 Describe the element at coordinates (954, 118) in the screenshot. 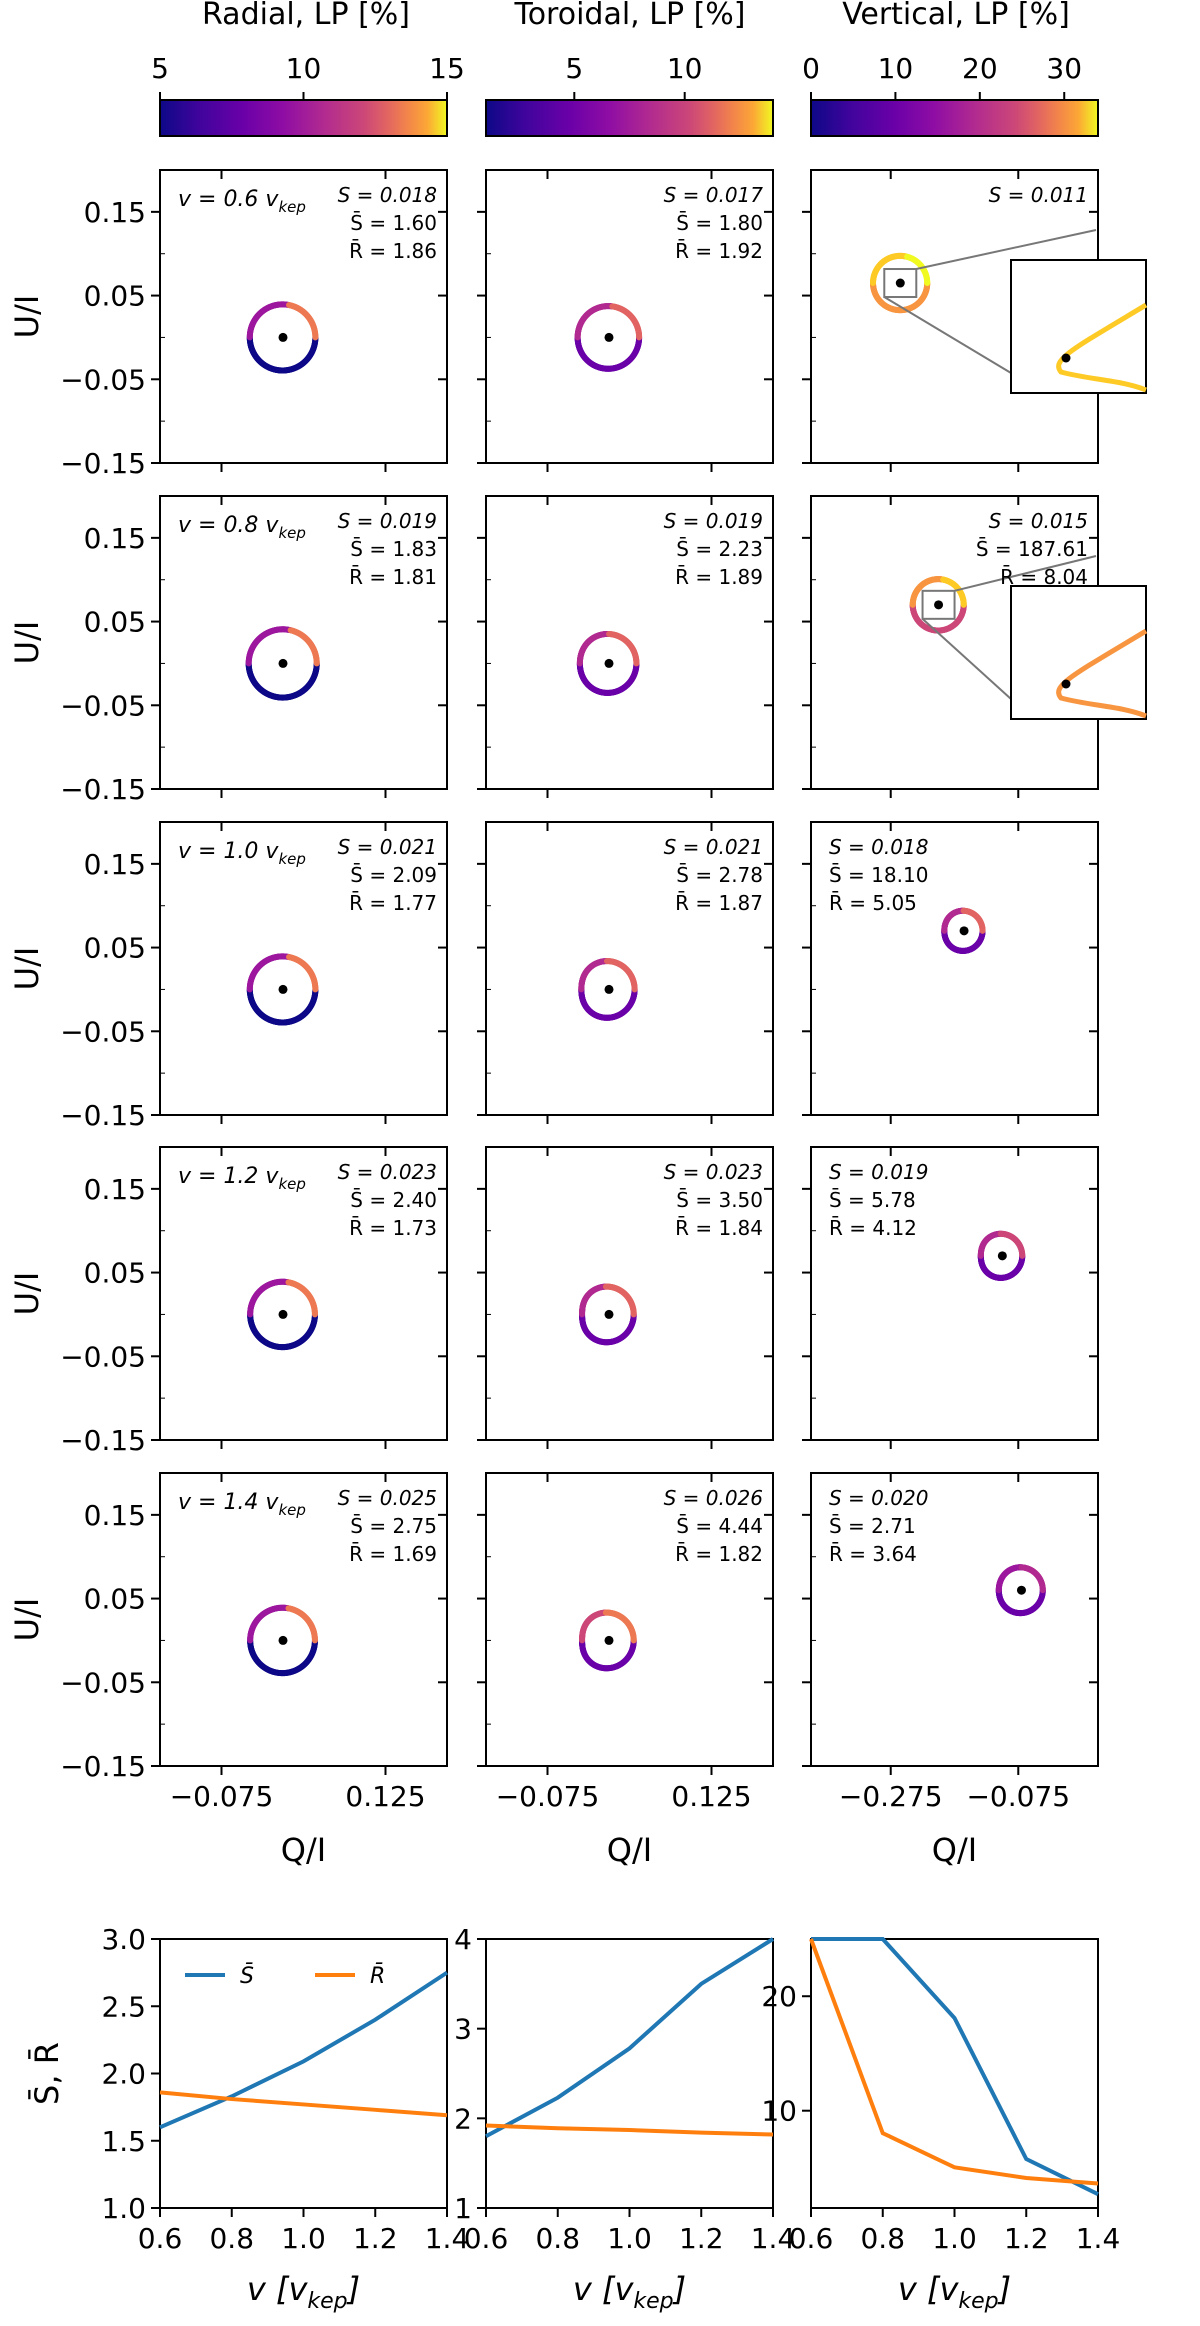

I see `colorbar-gradient` at that location.